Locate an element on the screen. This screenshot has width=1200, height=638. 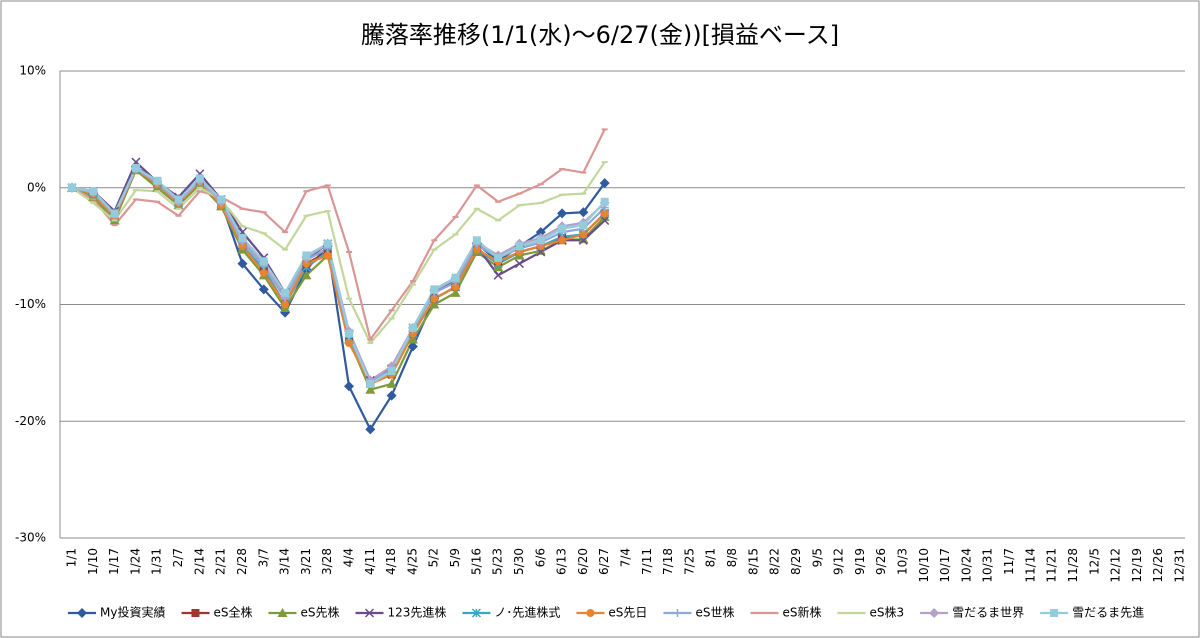
x-tick-label: 1/17 is located at coordinates (114, 561).